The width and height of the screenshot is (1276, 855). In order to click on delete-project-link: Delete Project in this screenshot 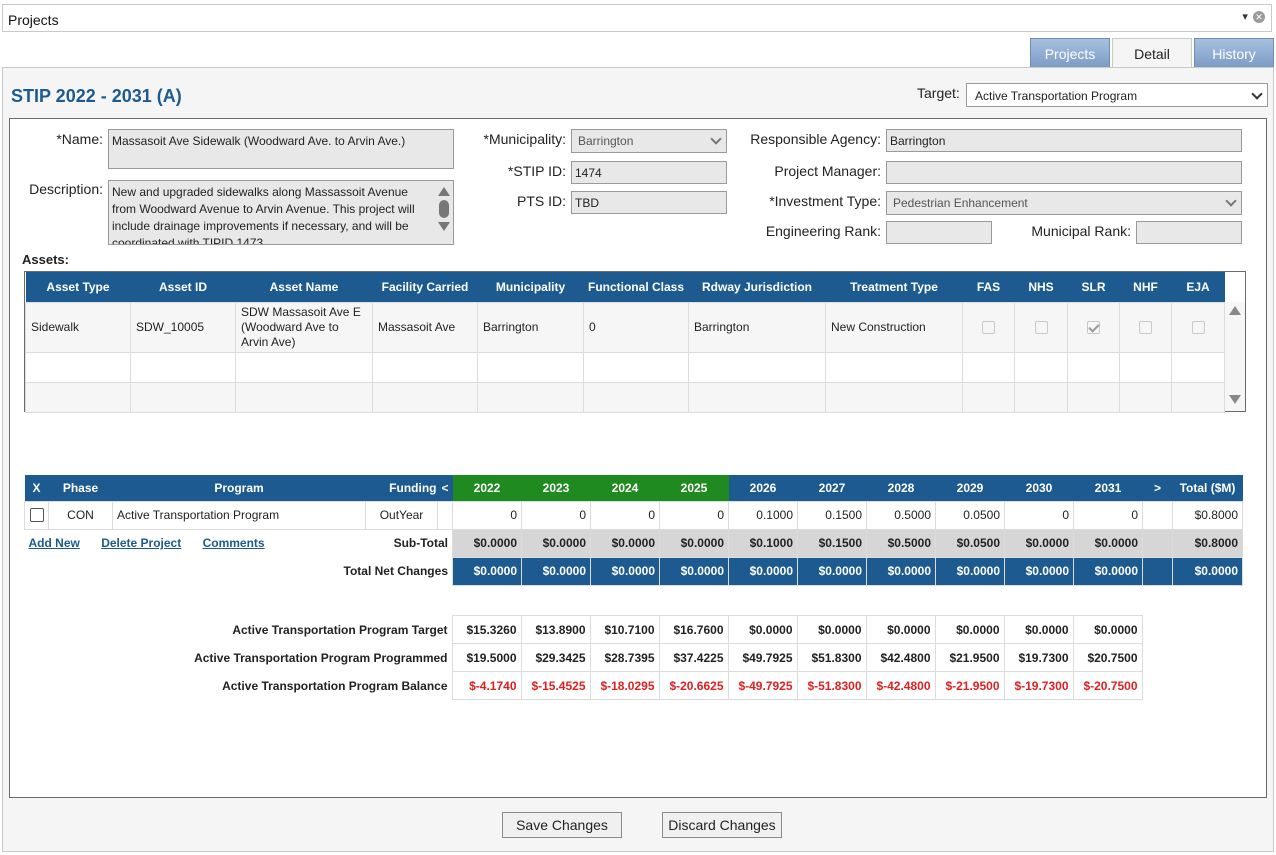, I will do `click(141, 543)`.